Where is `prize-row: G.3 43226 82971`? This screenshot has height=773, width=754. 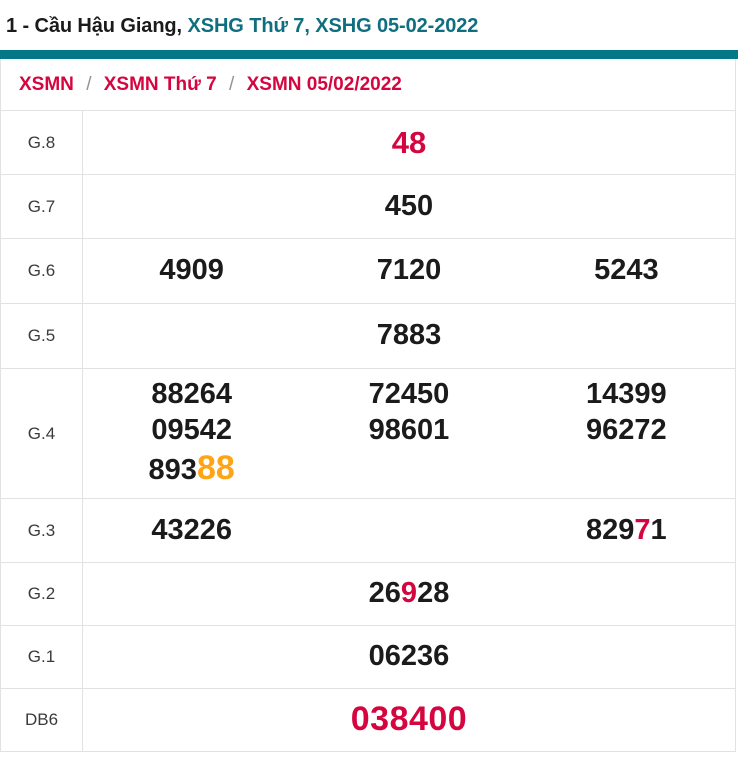
prize-row: G.3 43226 82971 is located at coordinates (368, 530).